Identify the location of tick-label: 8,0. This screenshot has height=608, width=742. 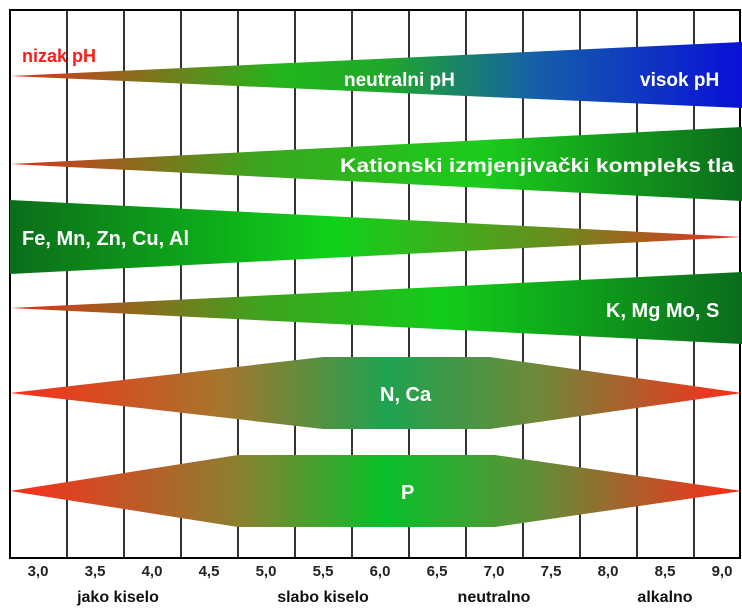
(608, 571).